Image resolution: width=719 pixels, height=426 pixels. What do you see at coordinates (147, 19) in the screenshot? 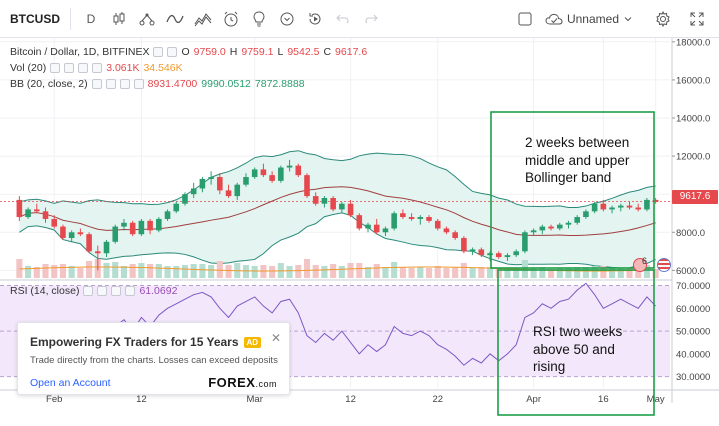
I see `compare-icon` at bounding box center [147, 19].